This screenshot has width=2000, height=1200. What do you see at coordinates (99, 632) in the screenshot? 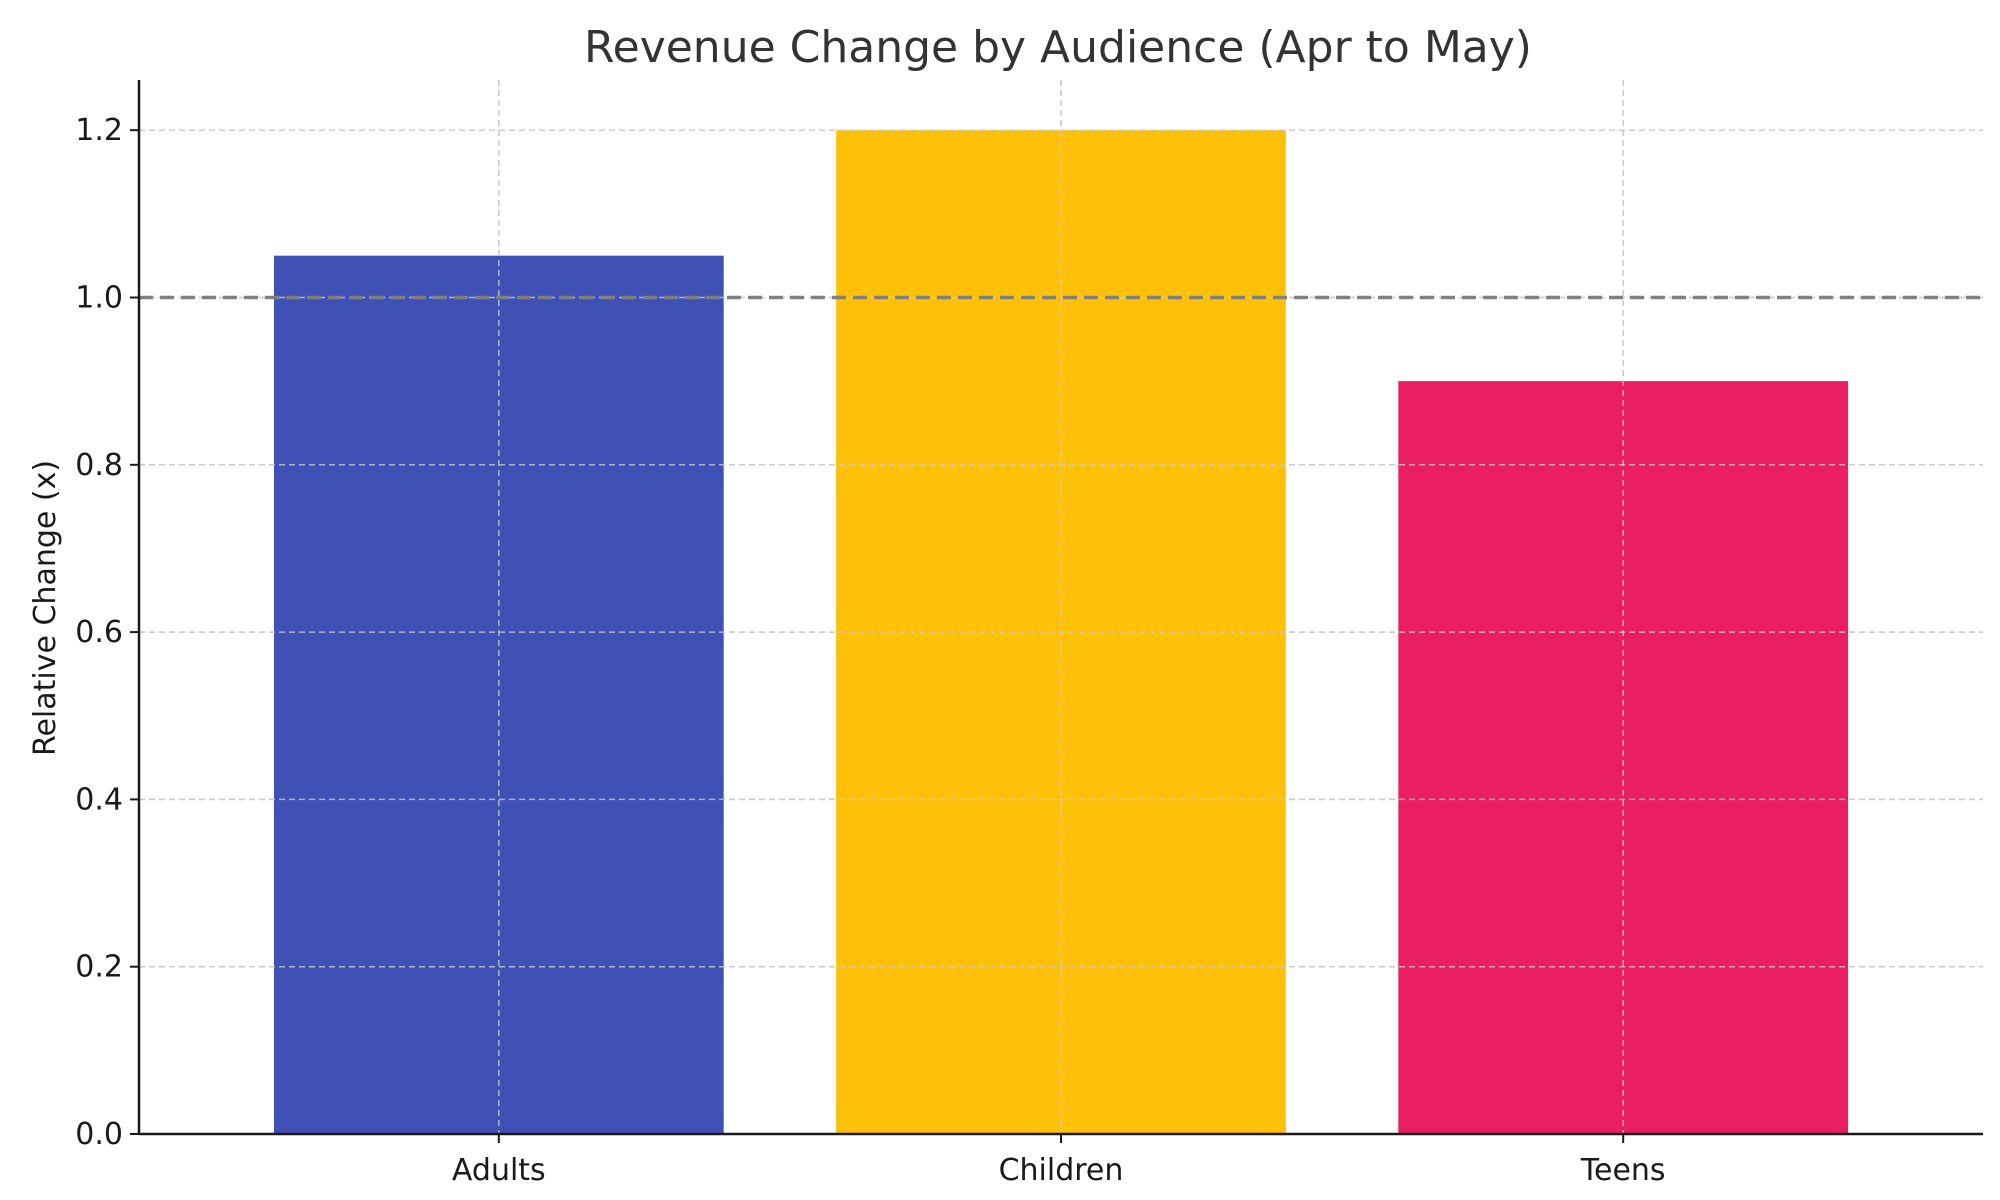
I see `y-tick-label: 0.6` at bounding box center [99, 632].